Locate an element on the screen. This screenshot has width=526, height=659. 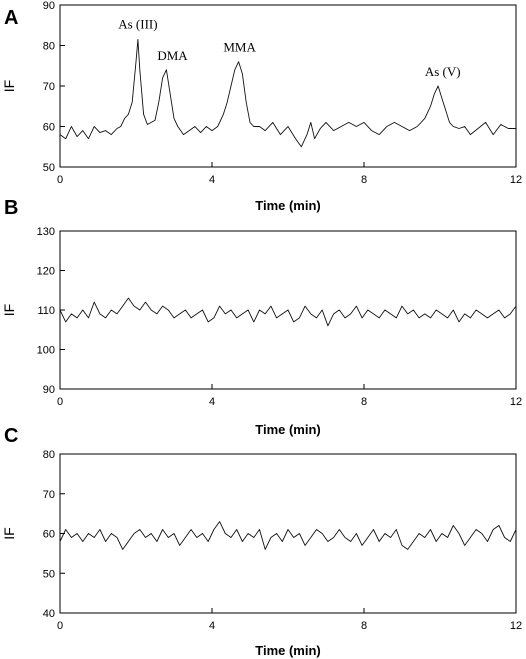
peak-label: DMA is located at coordinates (172, 55).